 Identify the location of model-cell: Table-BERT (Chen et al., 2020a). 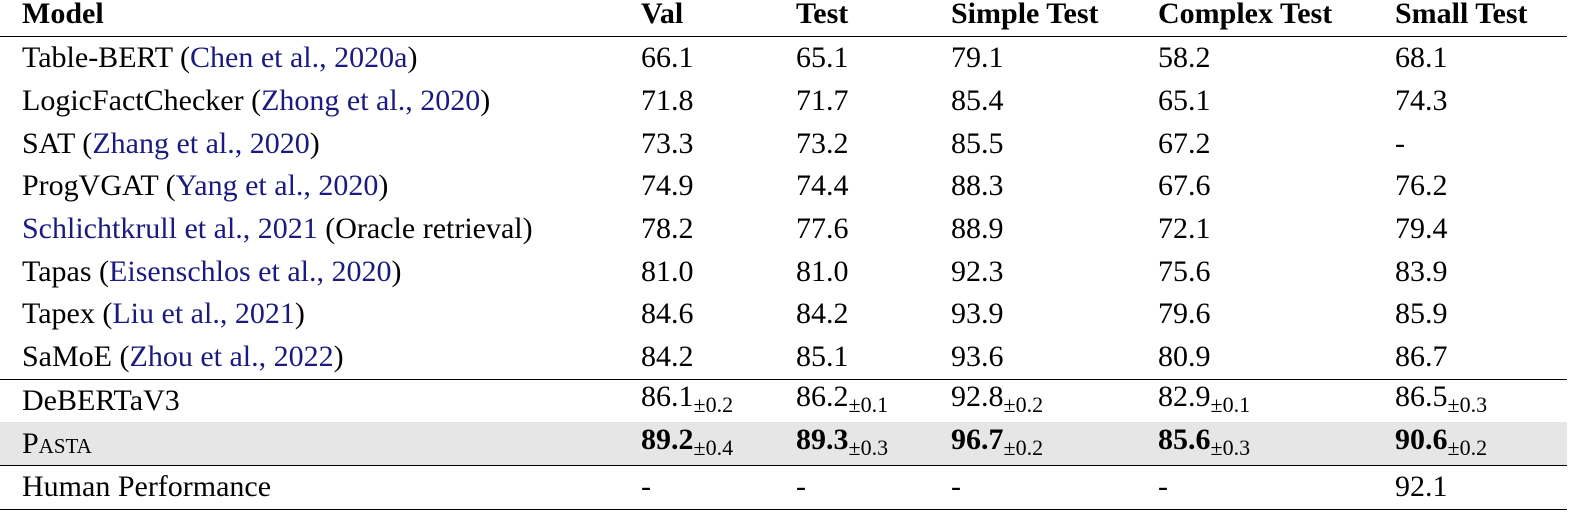
(320, 58).